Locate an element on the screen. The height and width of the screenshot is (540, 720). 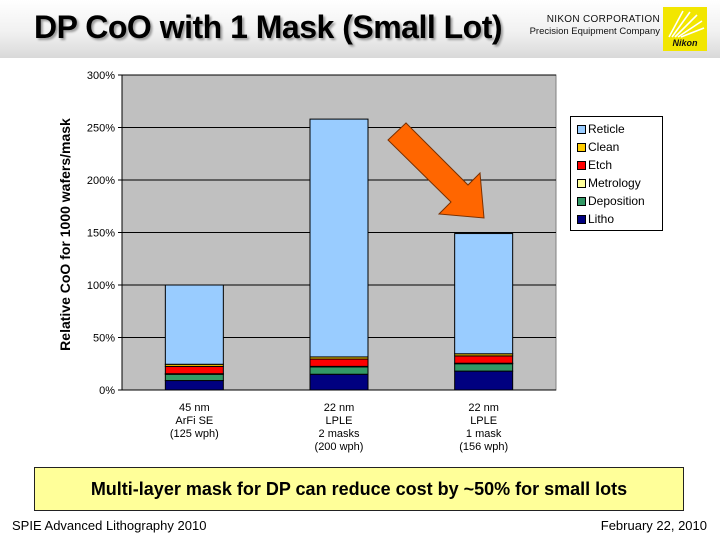
legend-item-etch: Etch is located at coordinates (594, 165).